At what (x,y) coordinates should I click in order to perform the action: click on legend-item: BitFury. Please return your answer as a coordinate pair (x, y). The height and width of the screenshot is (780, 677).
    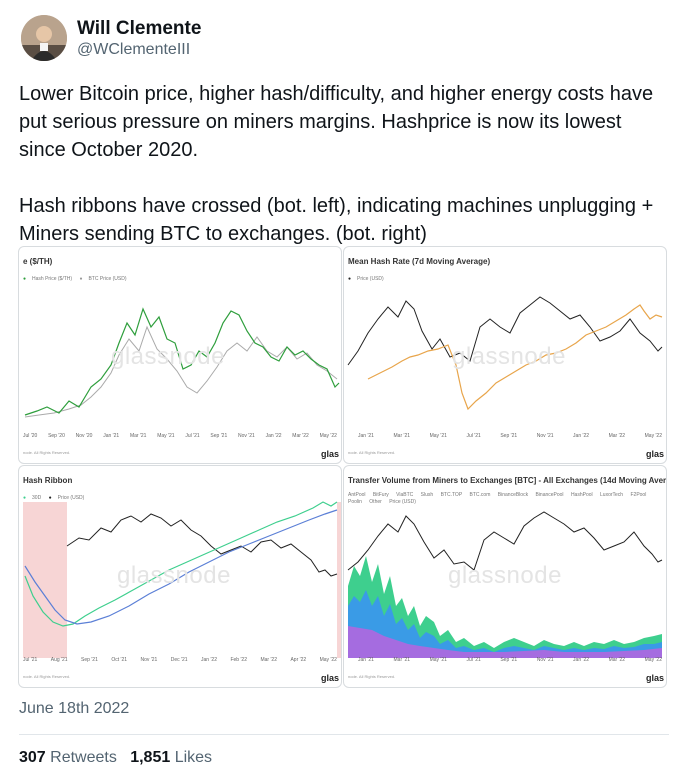
    Looking at the image, I should click on (380, 495).